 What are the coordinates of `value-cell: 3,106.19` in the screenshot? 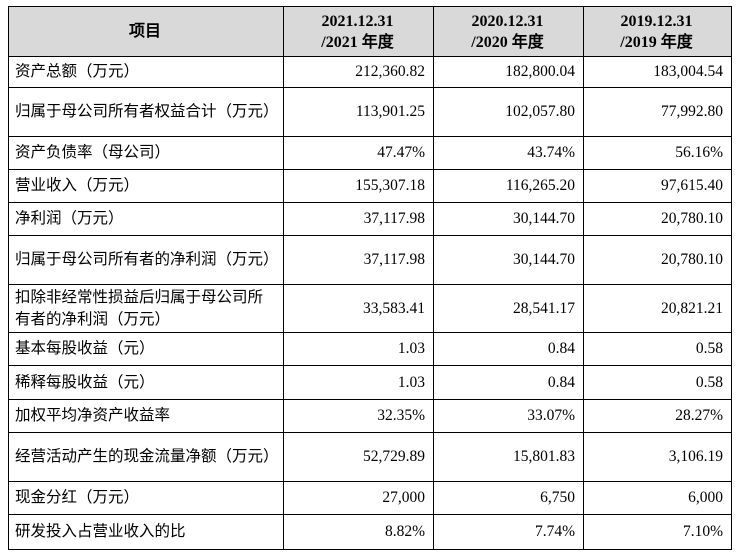 It's located at (657, 457).